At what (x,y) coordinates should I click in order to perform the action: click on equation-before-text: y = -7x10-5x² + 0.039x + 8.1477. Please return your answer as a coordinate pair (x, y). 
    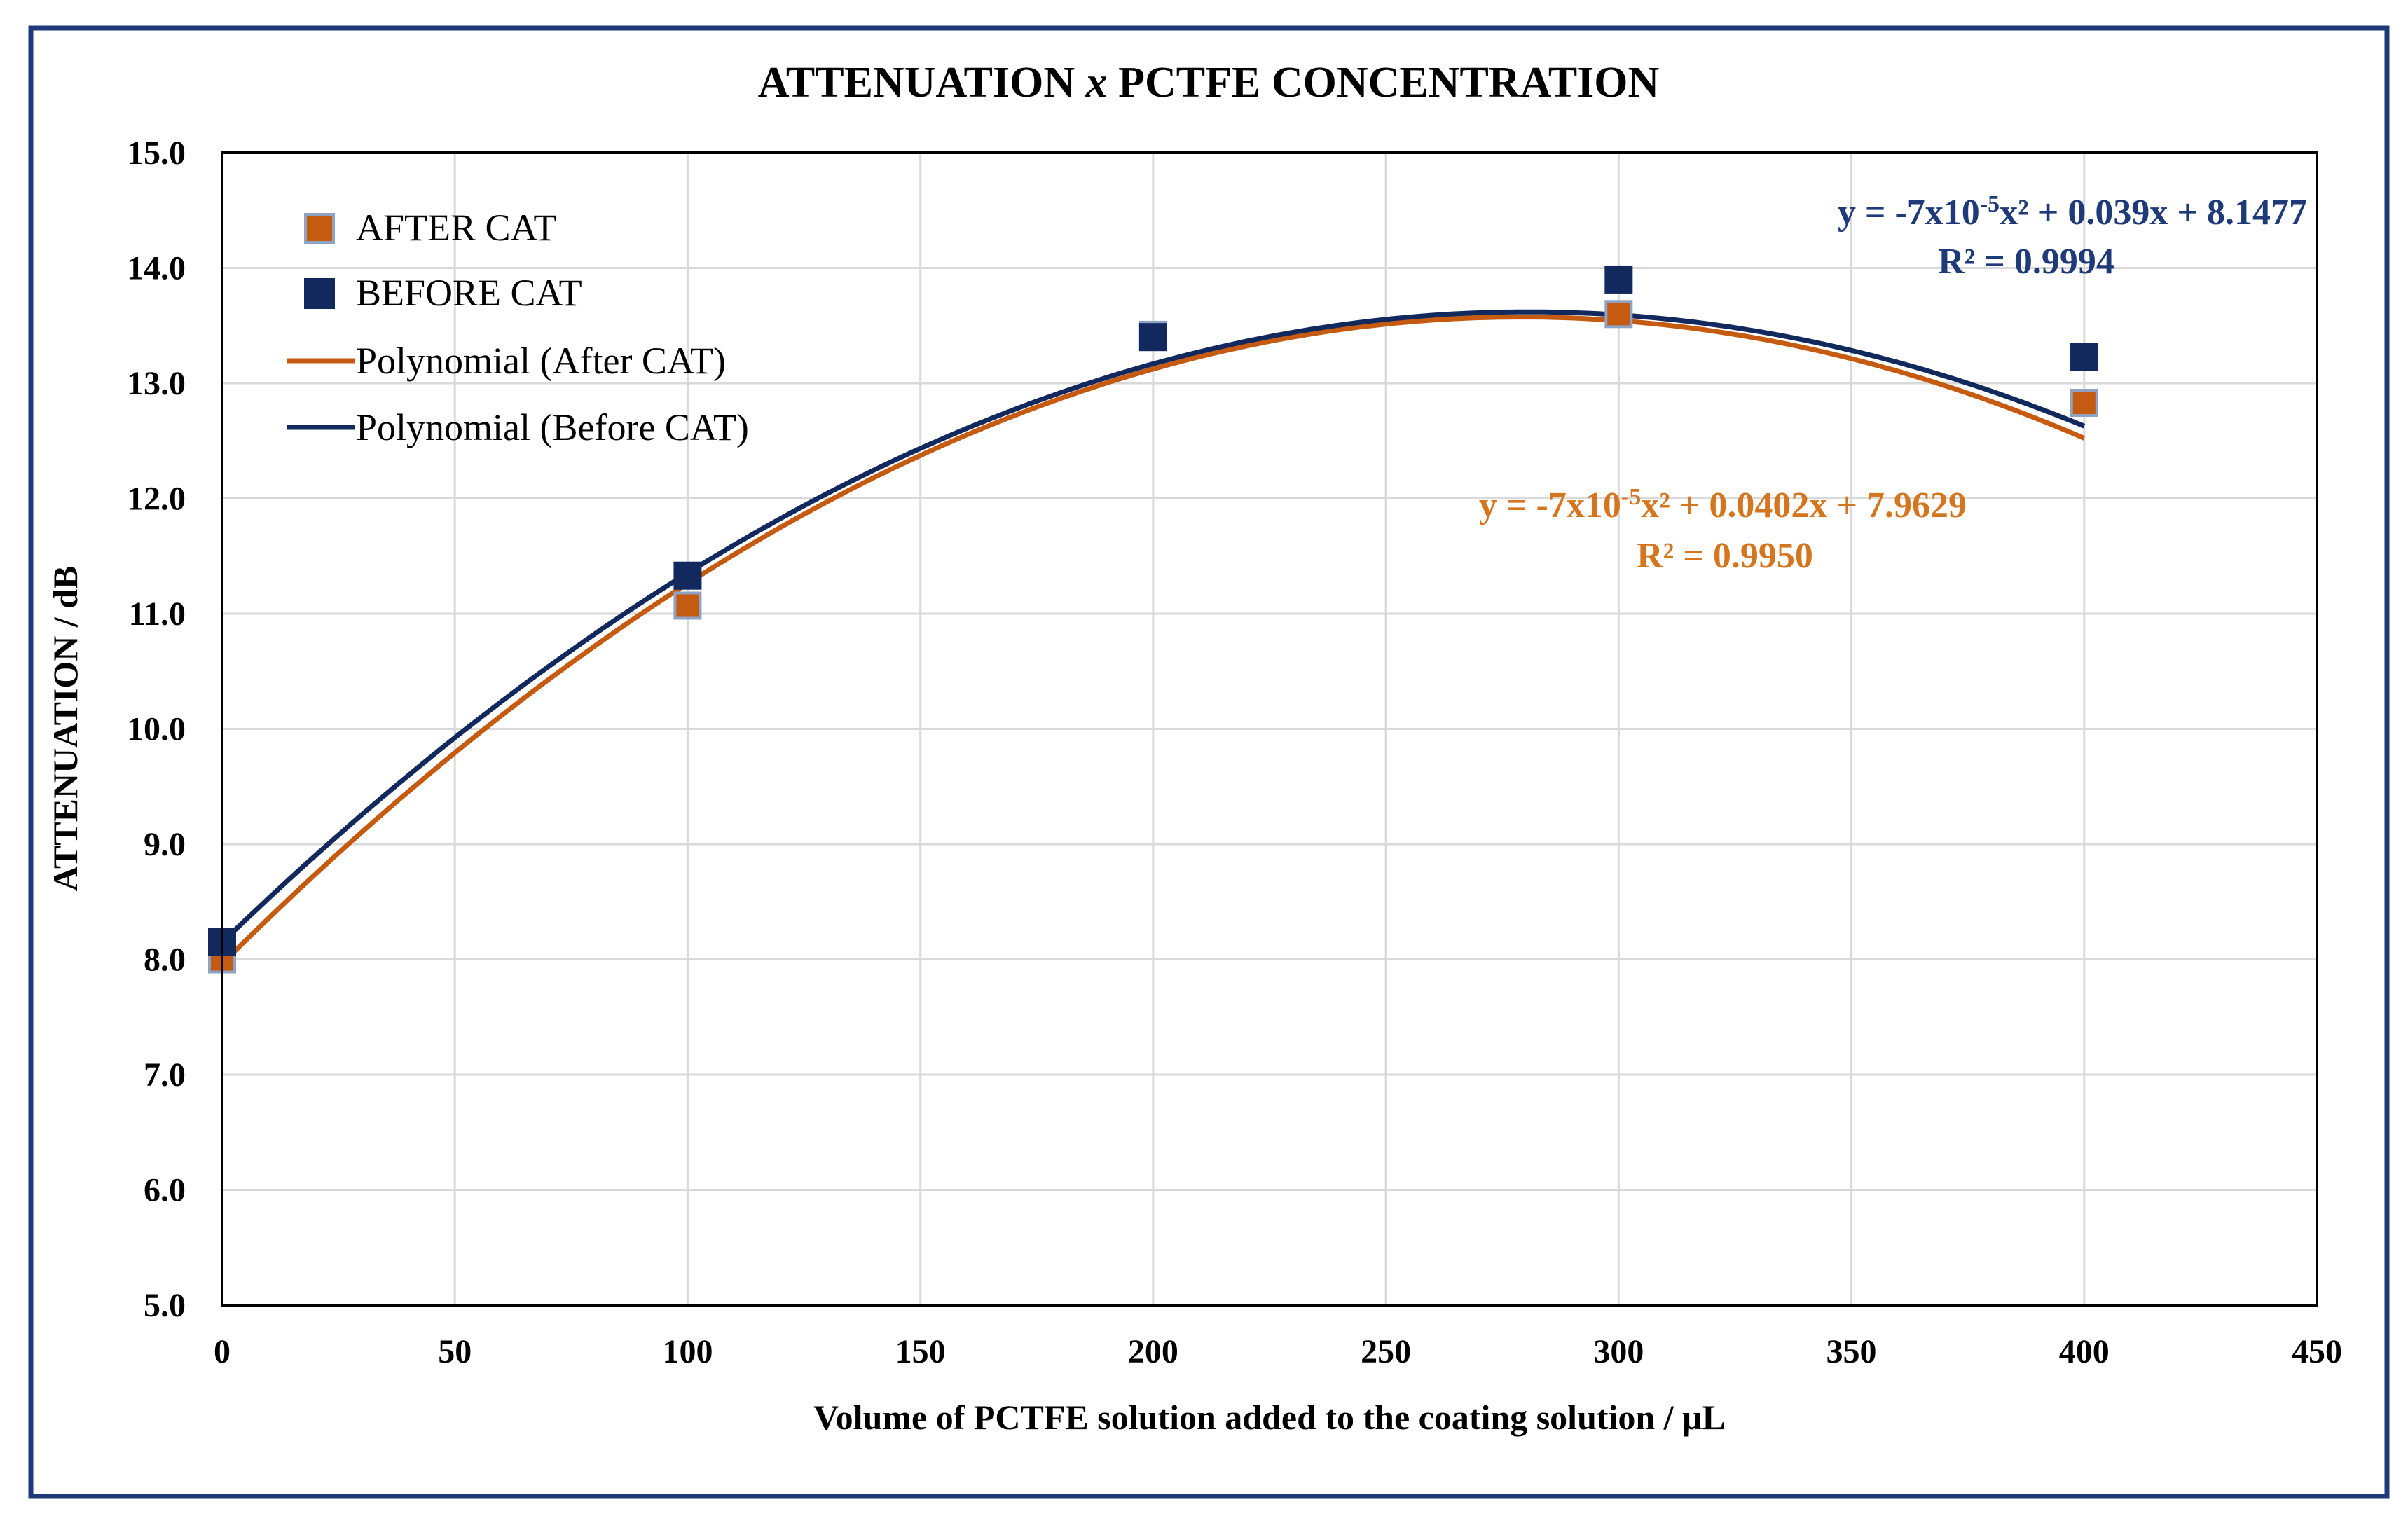
    Looking at the image, I should click on (2072, 212).